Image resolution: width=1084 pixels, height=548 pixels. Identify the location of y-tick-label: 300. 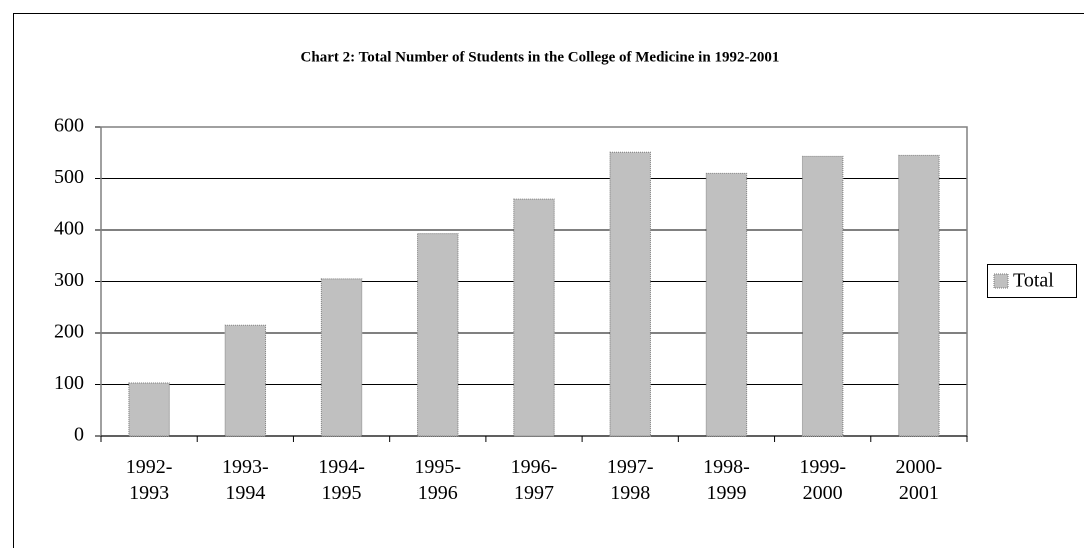
(69, 280).